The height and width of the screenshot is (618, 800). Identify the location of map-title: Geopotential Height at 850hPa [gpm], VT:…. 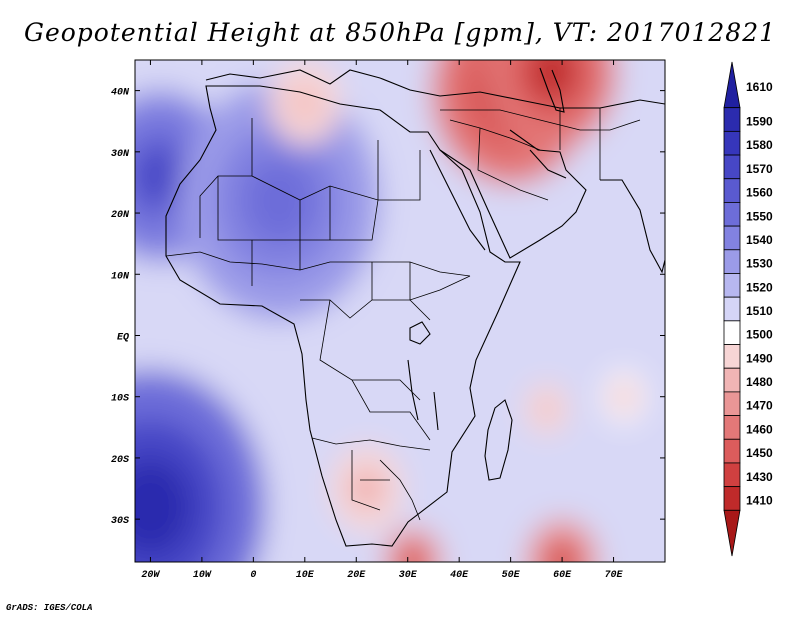
(400, 32).